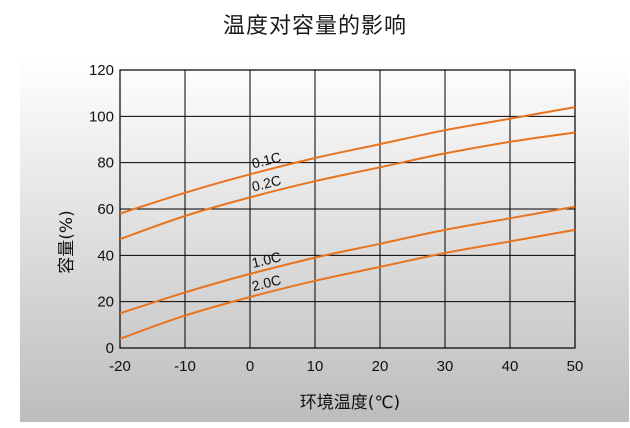 The height and width of the screenshot is (428, 630). Describe the element at coordinates (510, 366) in the screenshot. I see `x-tick-label: 40` at that location.